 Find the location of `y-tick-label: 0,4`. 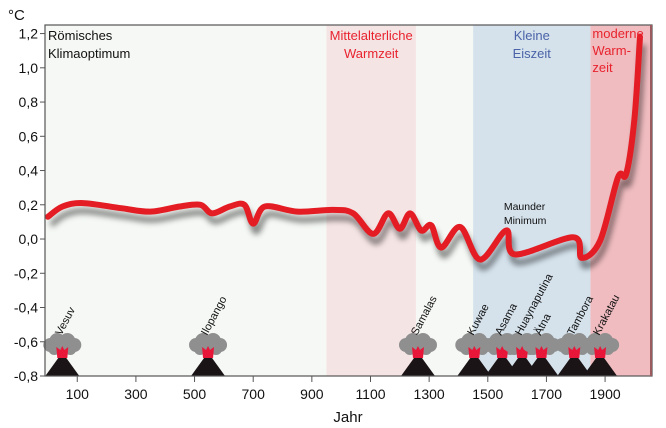

y-tick-label: 0,4 is located at coordinates (29, 171).